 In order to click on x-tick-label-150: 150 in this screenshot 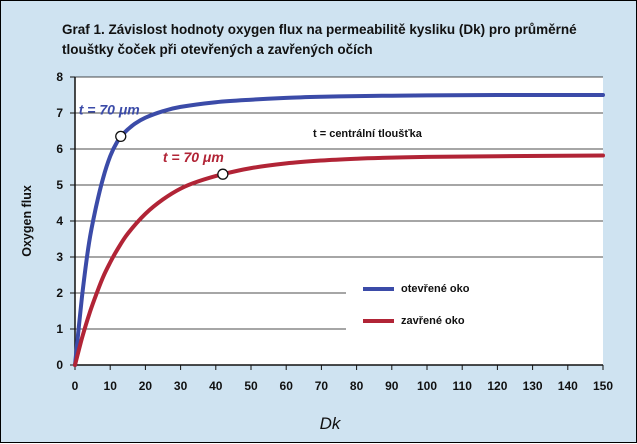, I will do `click(603, 386)`.